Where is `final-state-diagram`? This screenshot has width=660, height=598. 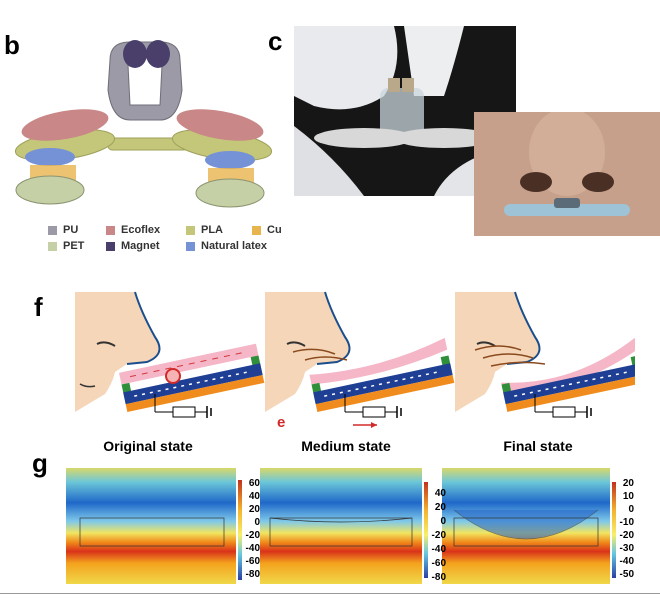 final-state-diagram is located at coordinates (545, 354).